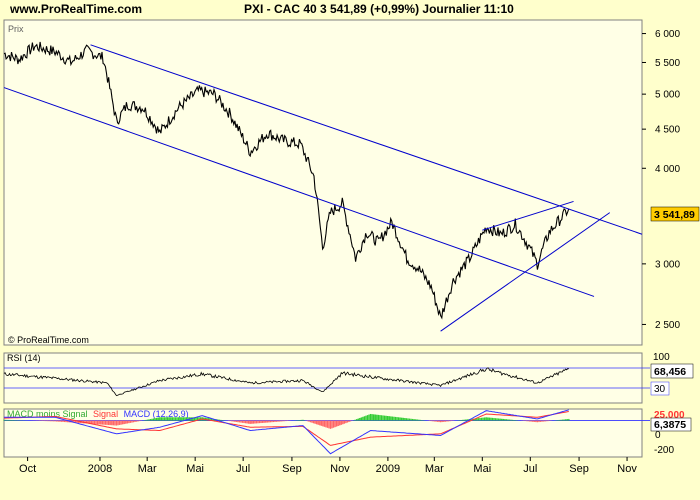 The image size is (700, 500). I want to click on macd-series, so click(286, 432).